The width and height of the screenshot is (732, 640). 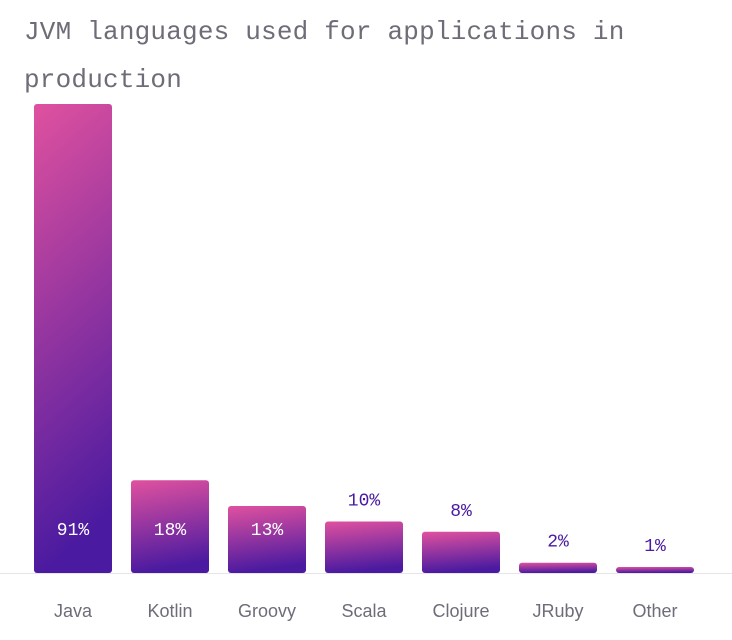 I want to click on bar-groovy, so click(x=267, y=539).